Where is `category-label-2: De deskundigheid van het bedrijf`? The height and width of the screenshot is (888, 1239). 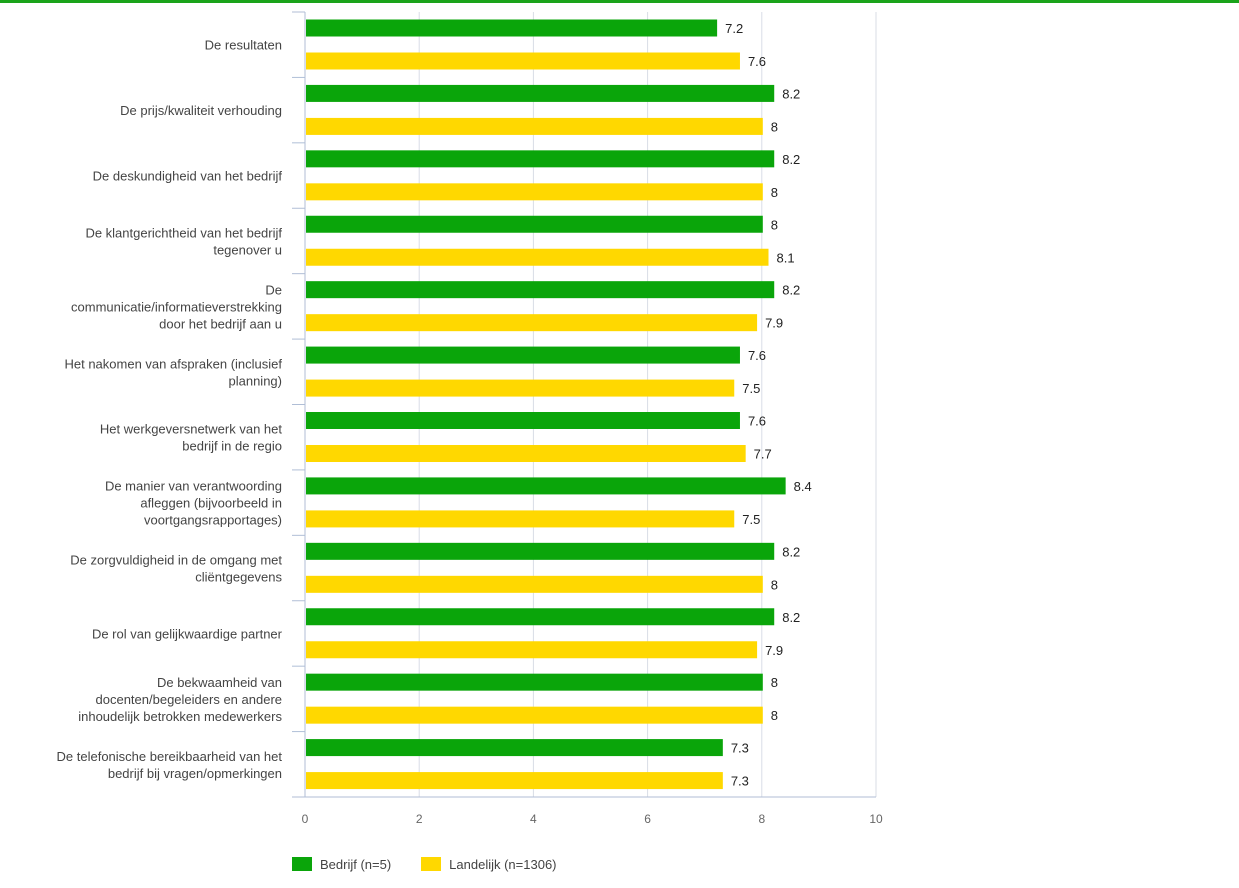
category-label-2: De deskundigheid van het bedrijf is located at coordinates (188, 176).